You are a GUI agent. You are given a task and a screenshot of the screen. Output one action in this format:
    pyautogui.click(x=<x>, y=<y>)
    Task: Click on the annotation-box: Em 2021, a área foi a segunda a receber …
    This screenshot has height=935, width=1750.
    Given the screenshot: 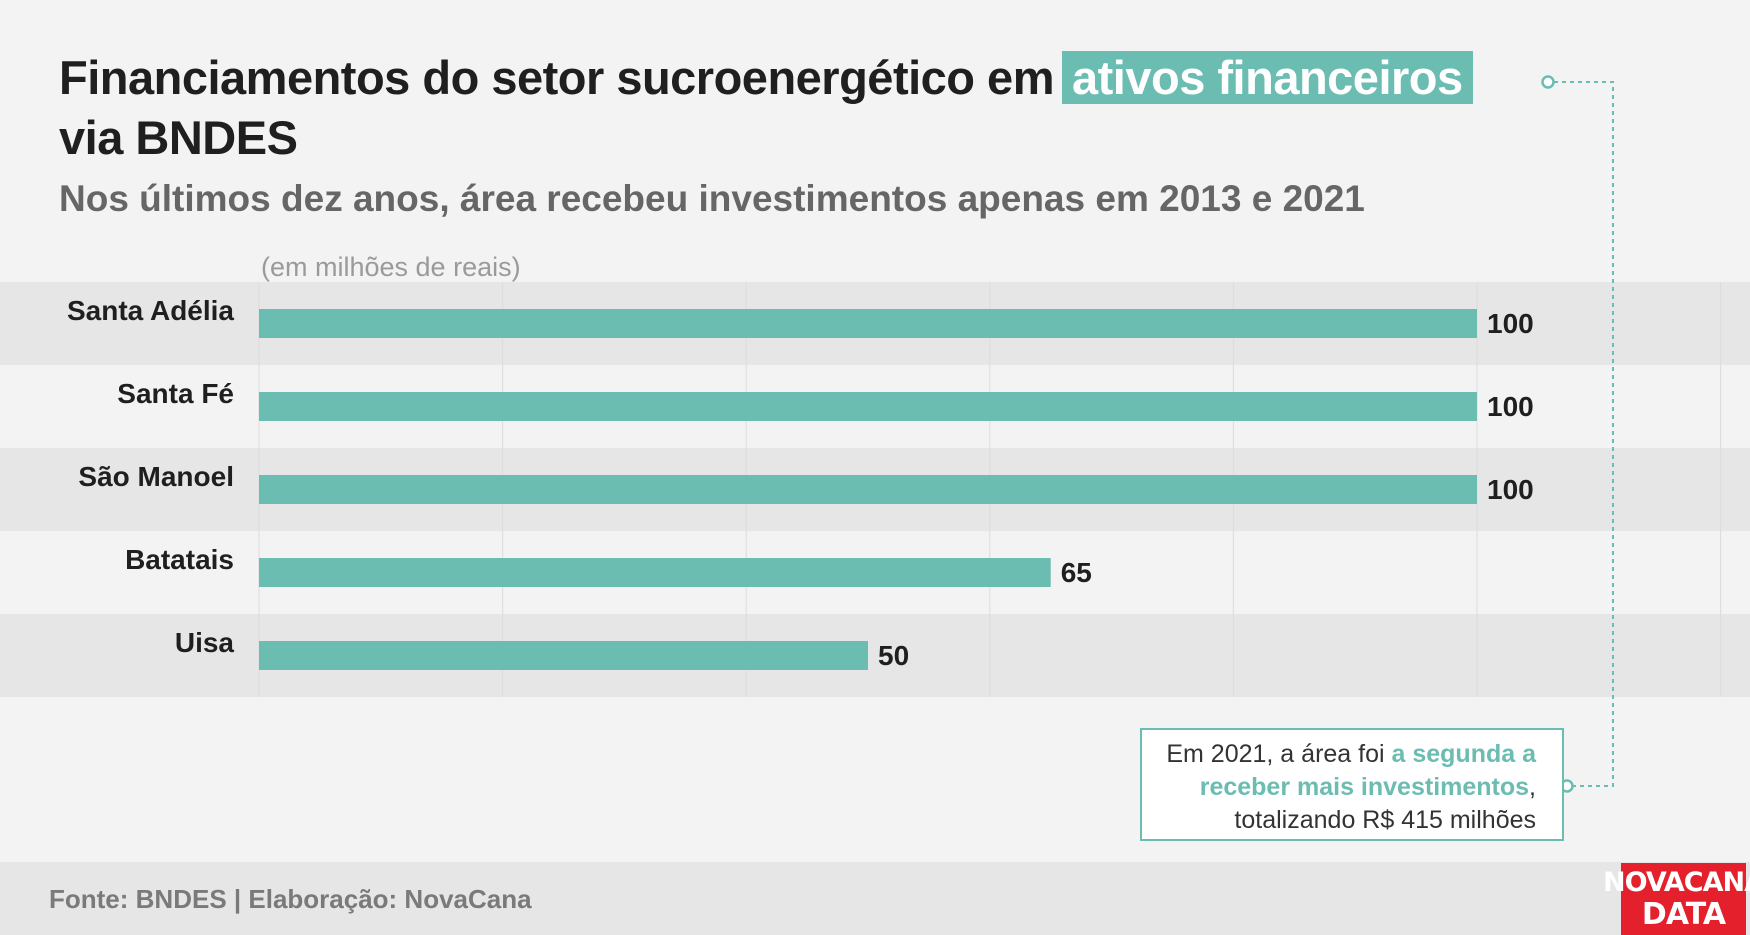 What is the action you would take?
    pyautogui.click(x=1352, y=784)
    